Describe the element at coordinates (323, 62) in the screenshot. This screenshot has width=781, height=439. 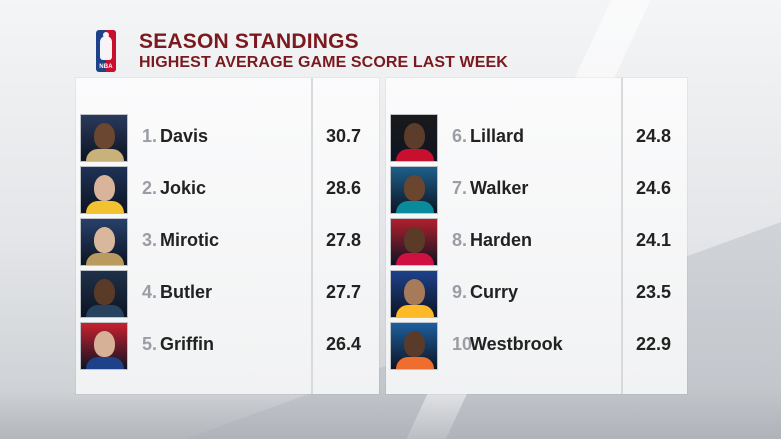
I see `page-subtitle: HIGHEST AVERAGE GAME SCORE LAST WEEK` at that location.